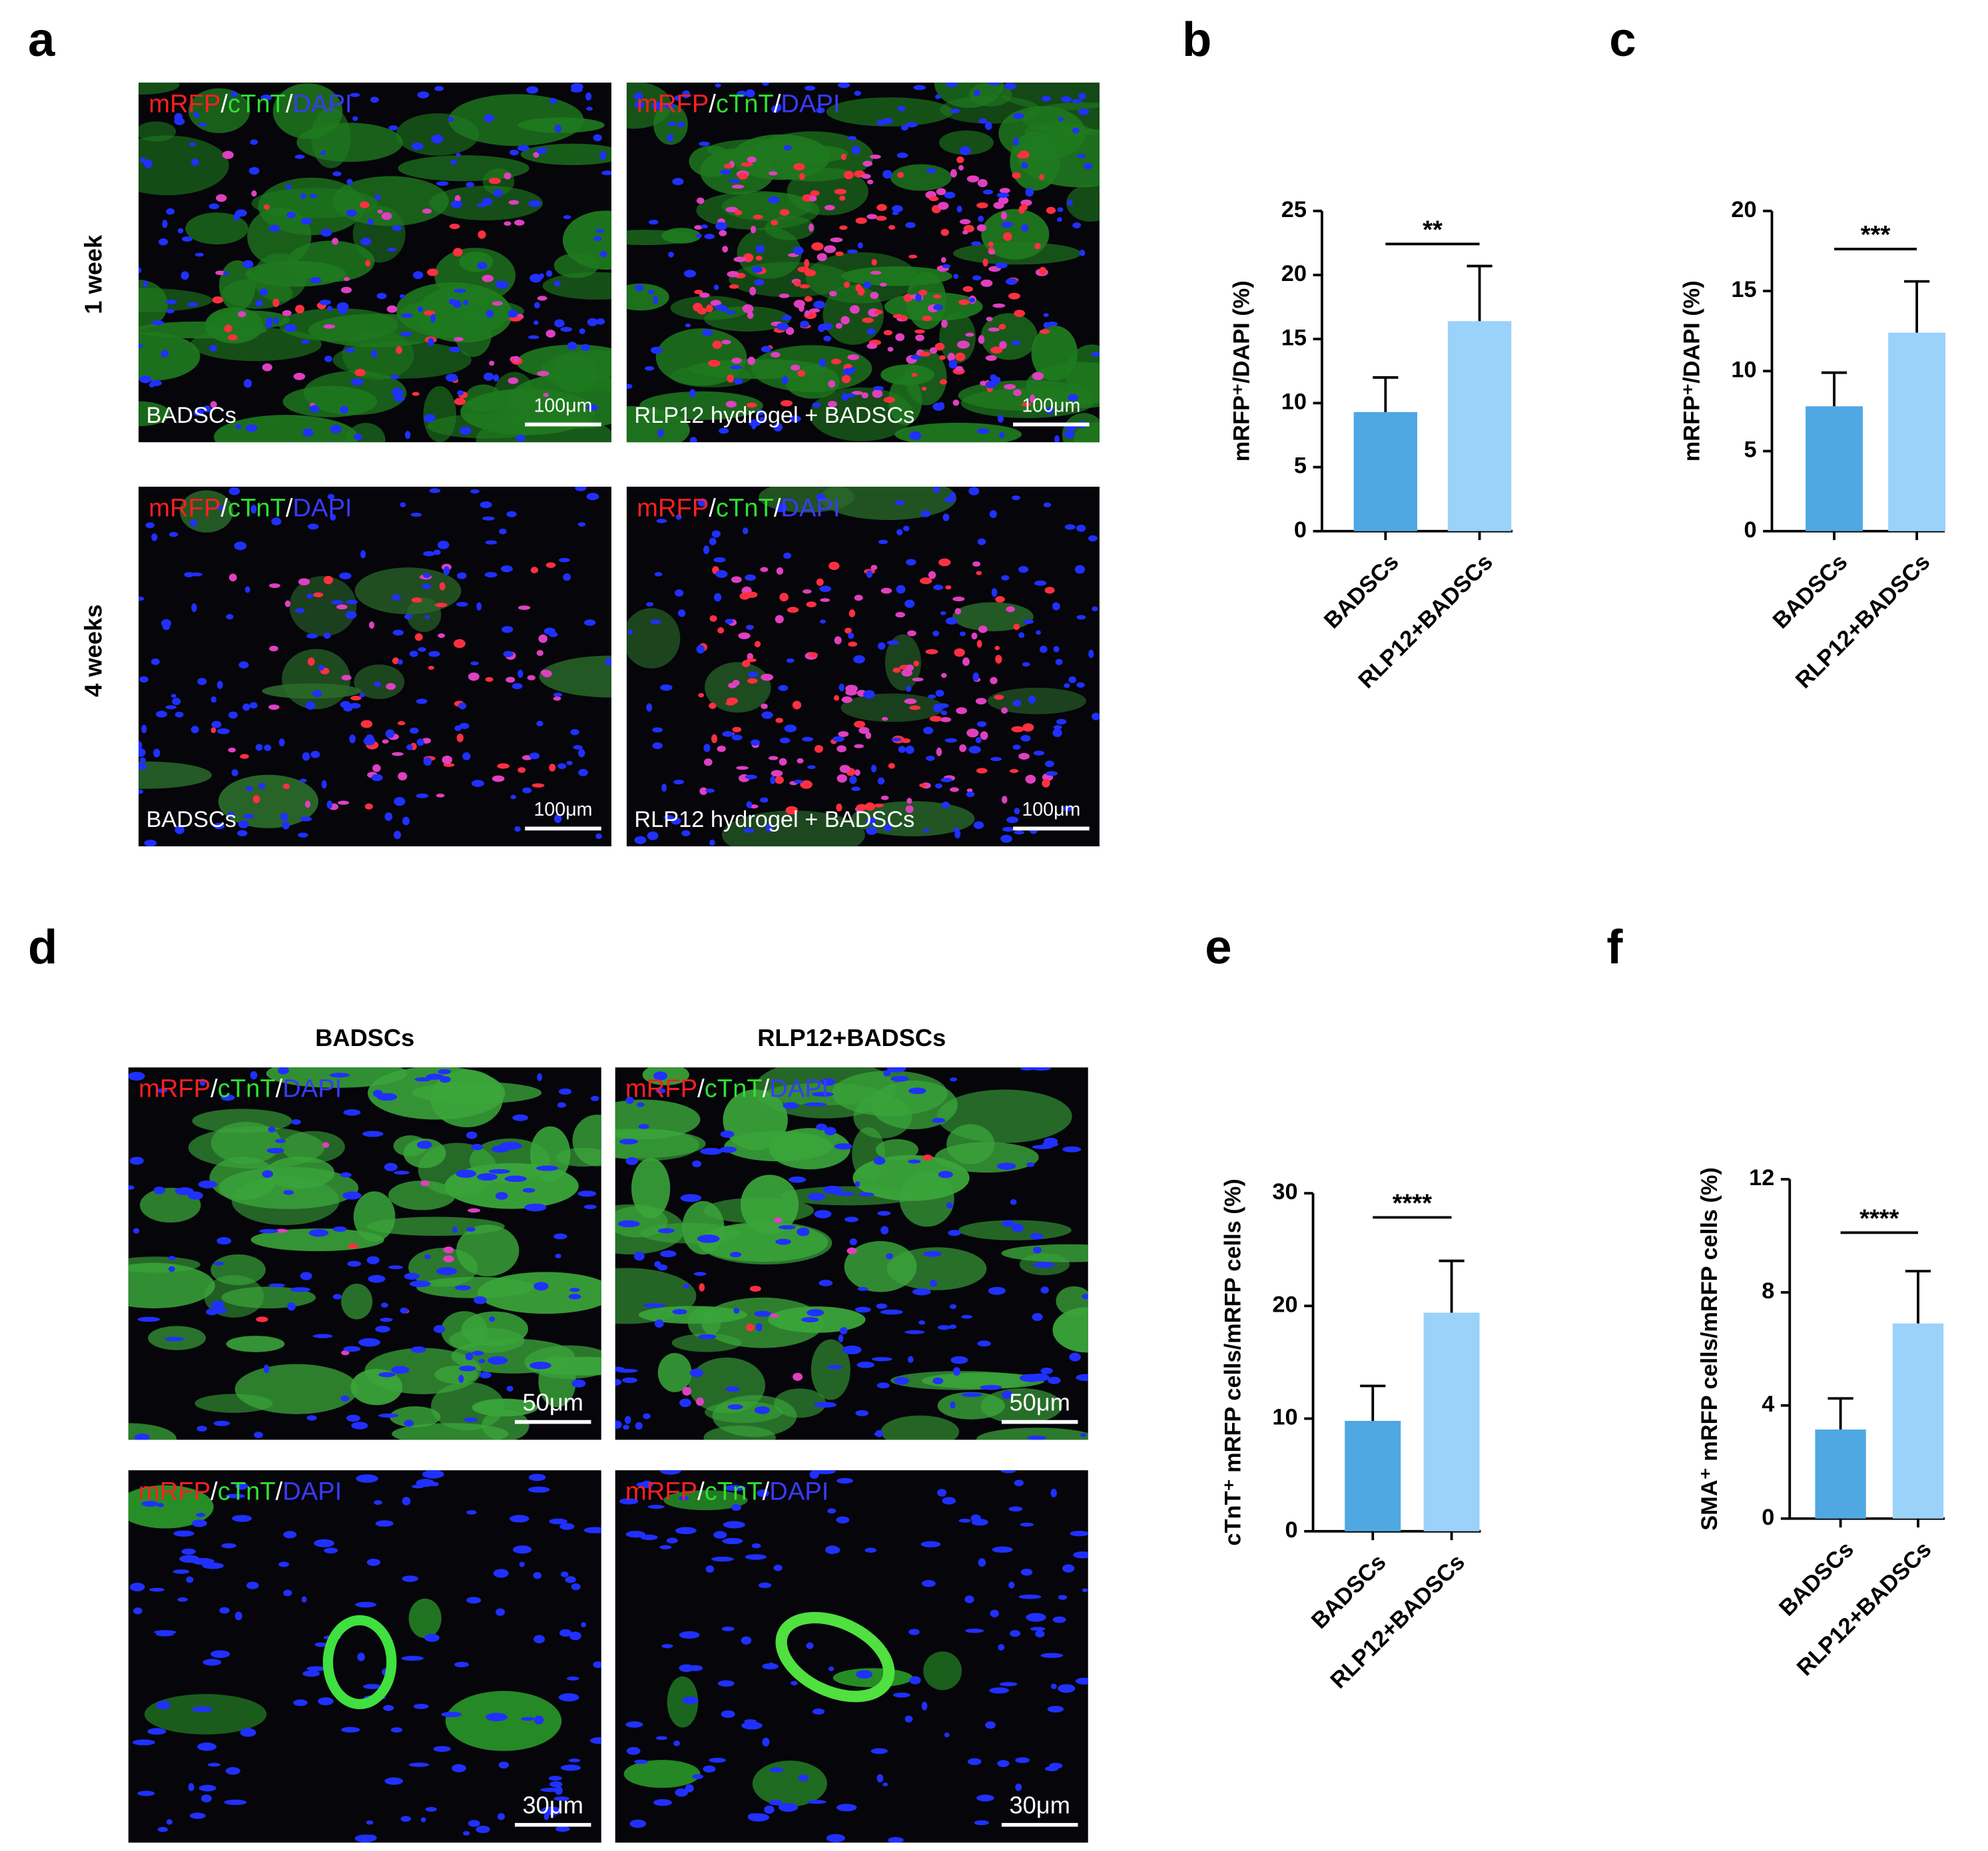  What do you see at coordinates (810, 507) in the screenshot?
I see `stain-part: DAPI` at bounding box center [810, 507].